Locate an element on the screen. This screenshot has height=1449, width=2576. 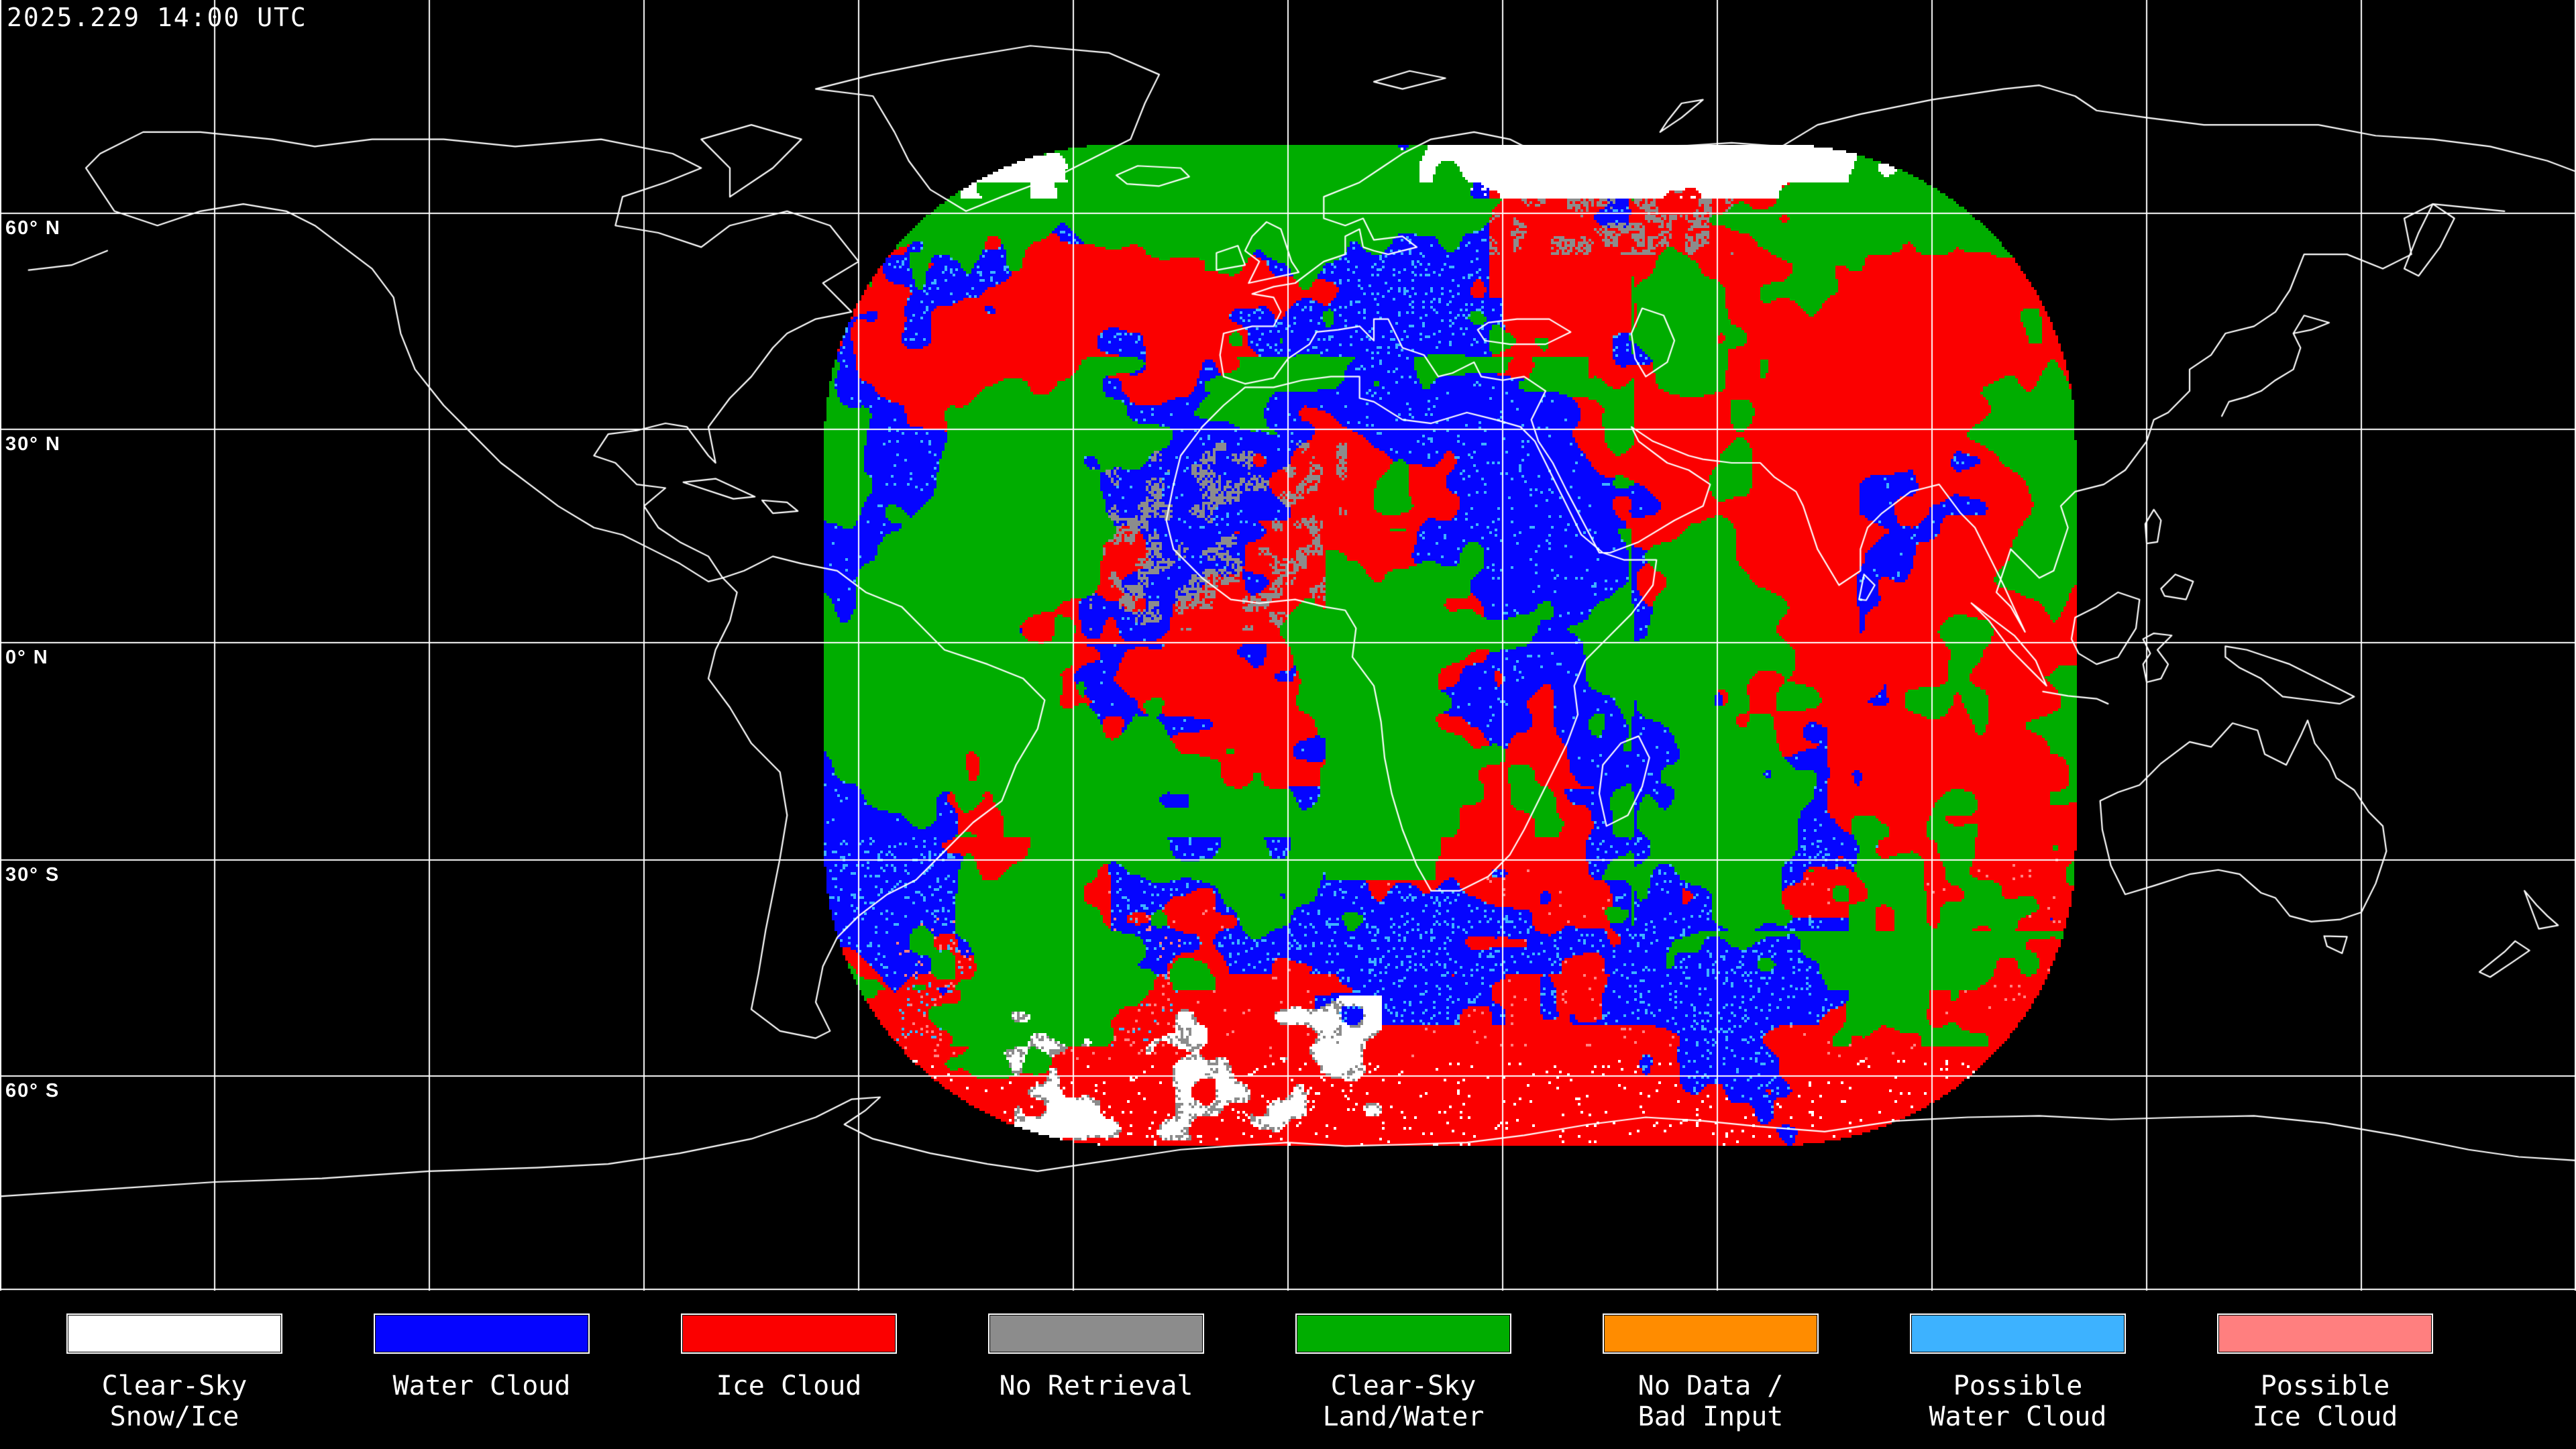
legend-label: Clear-Sky Land/Water is located at coordinates (1403, 1401).